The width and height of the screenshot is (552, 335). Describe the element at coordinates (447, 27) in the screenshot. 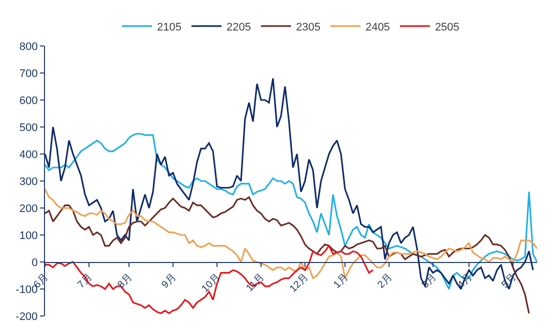

I see `legend-label: 2505` at that location.